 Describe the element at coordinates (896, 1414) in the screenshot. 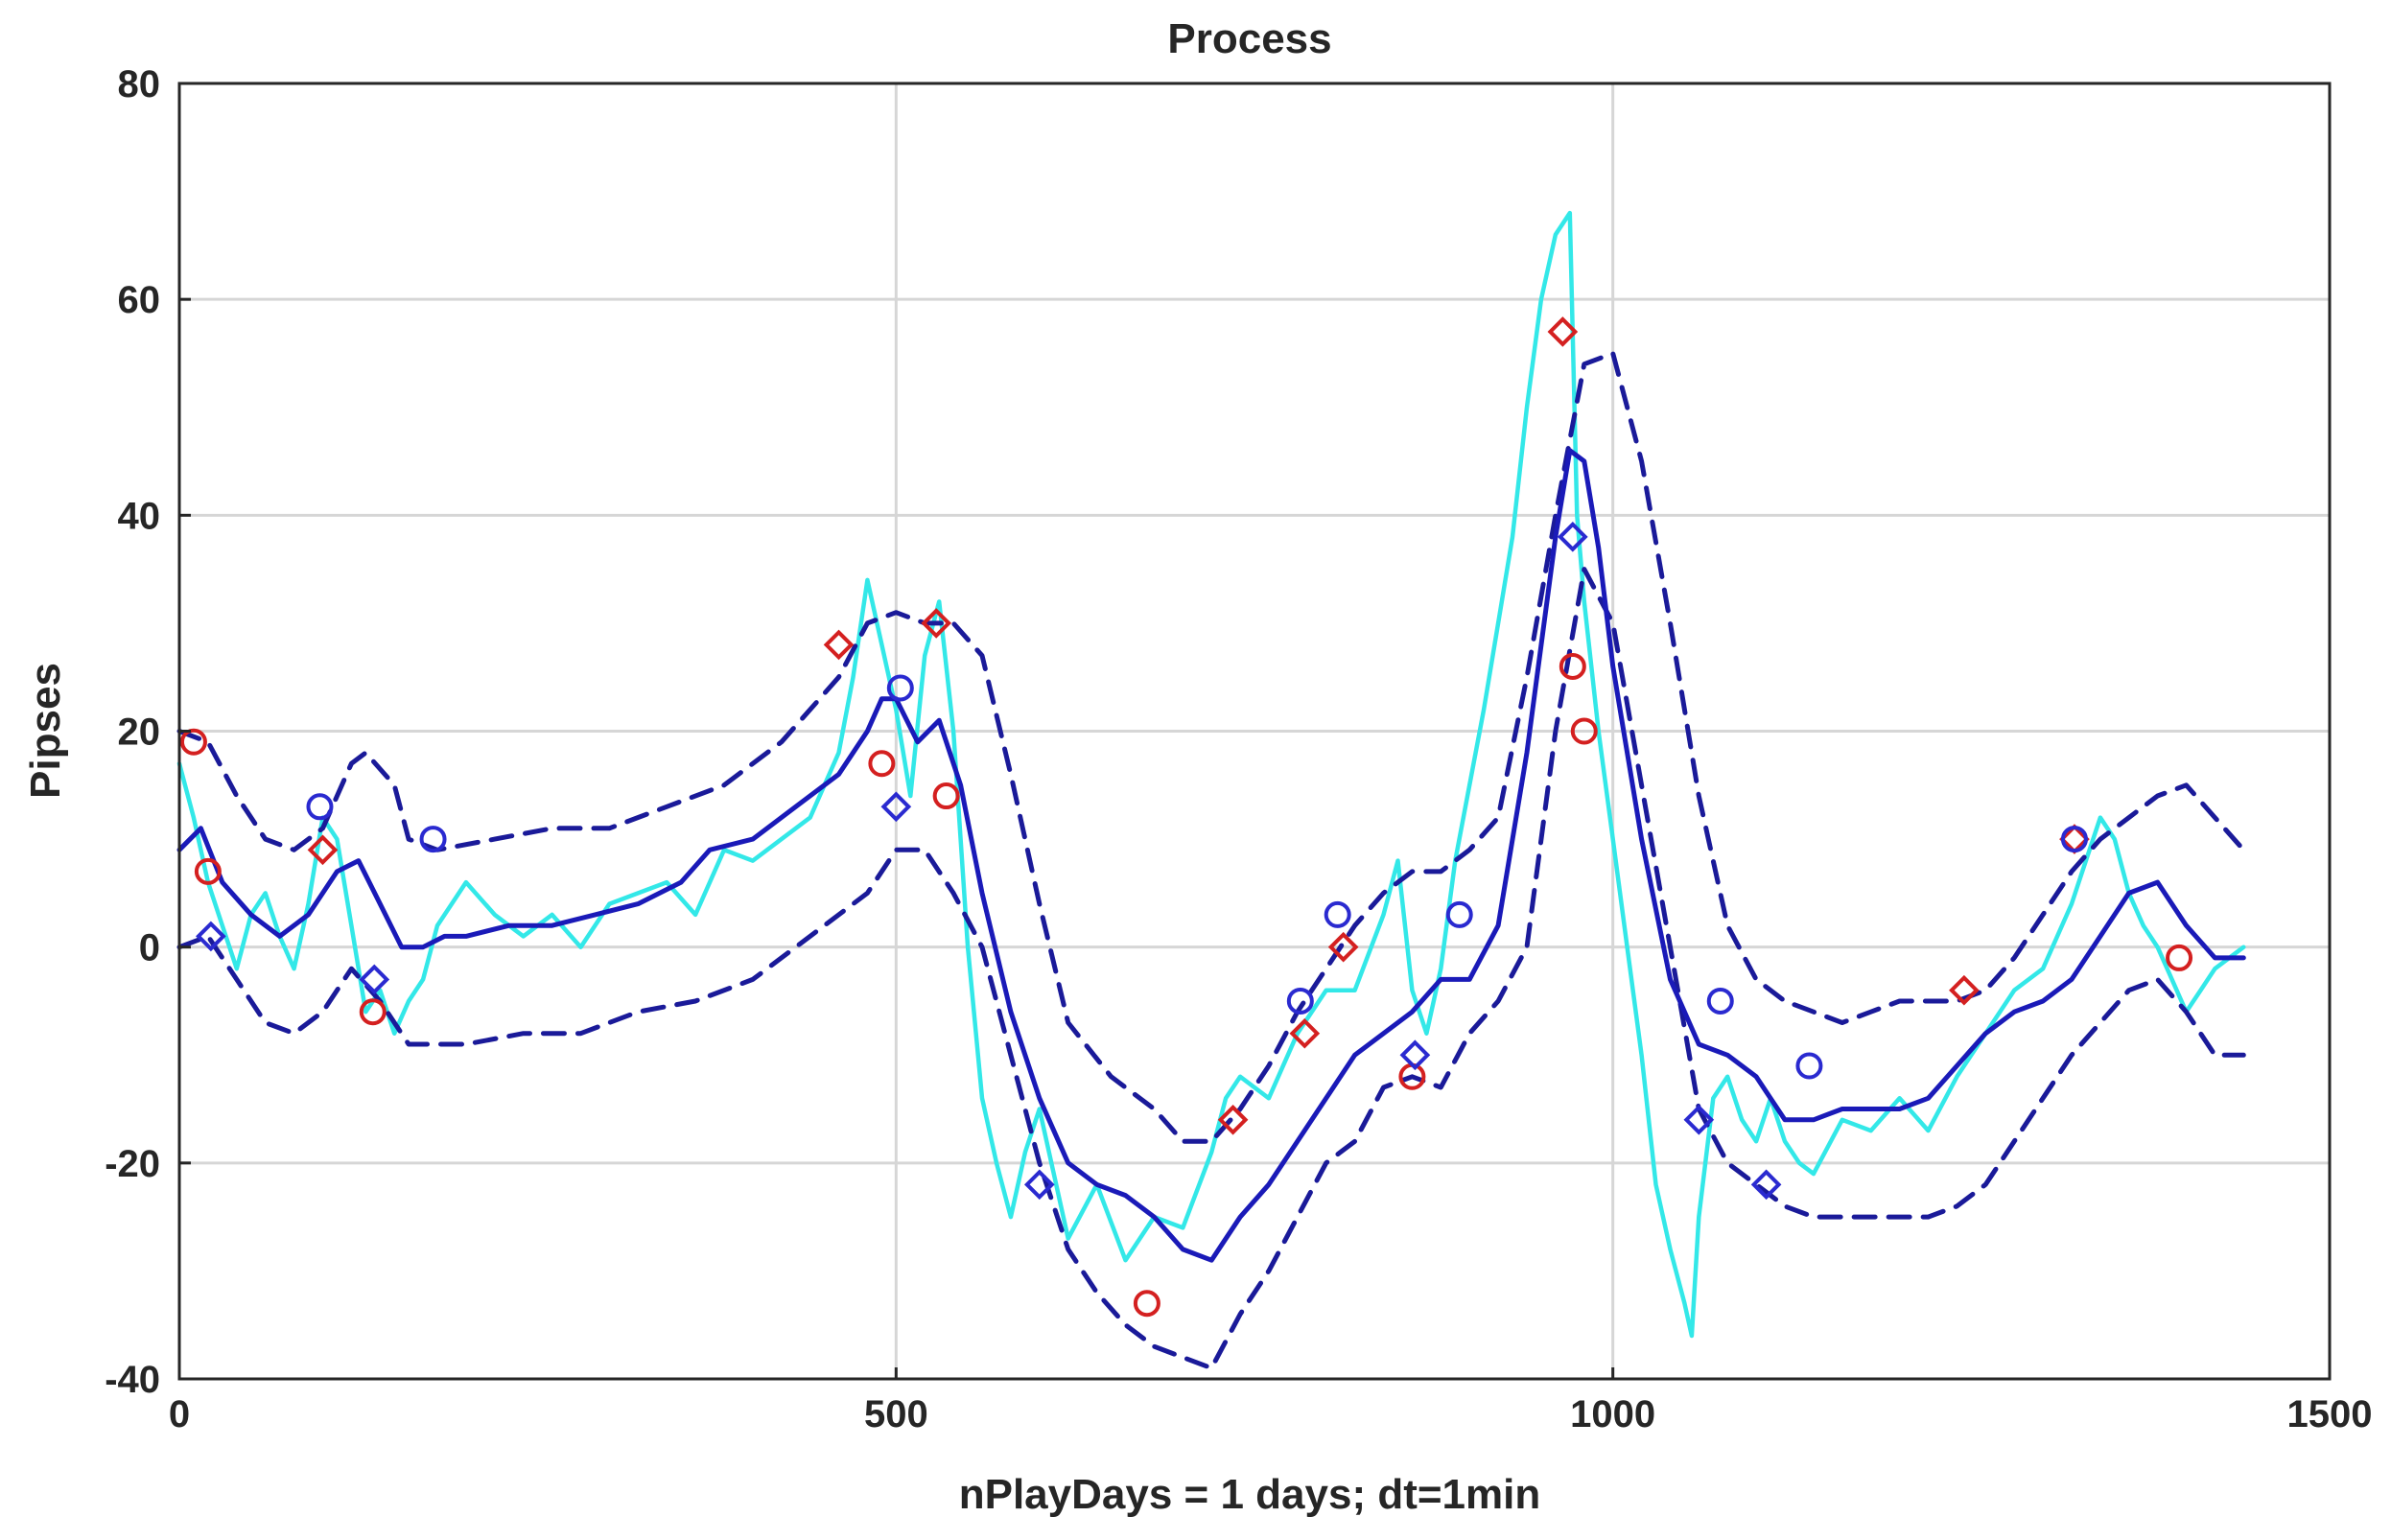

I see `x-tick-label: 500` at that location.